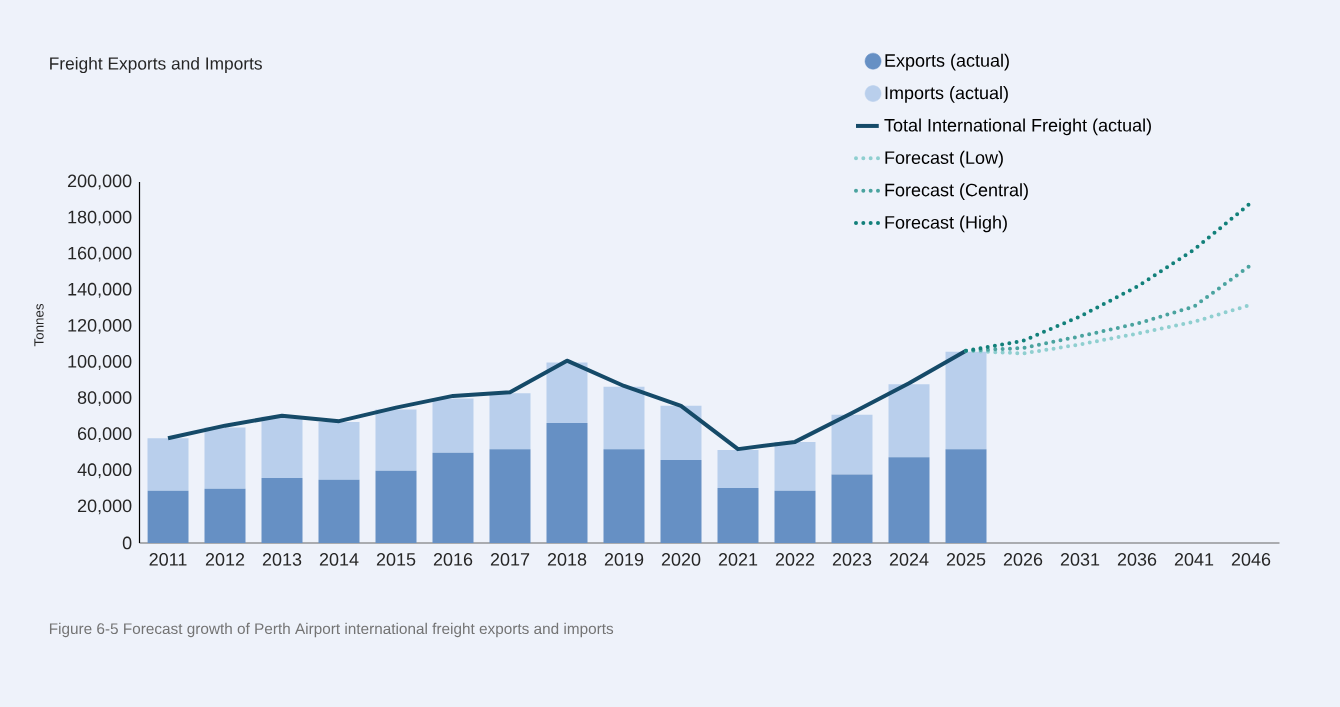  What do you see at coordinates (1137, 559) in the screenshot?
I see `x-tick-label: 2036` at bounding box center [1137, 559].